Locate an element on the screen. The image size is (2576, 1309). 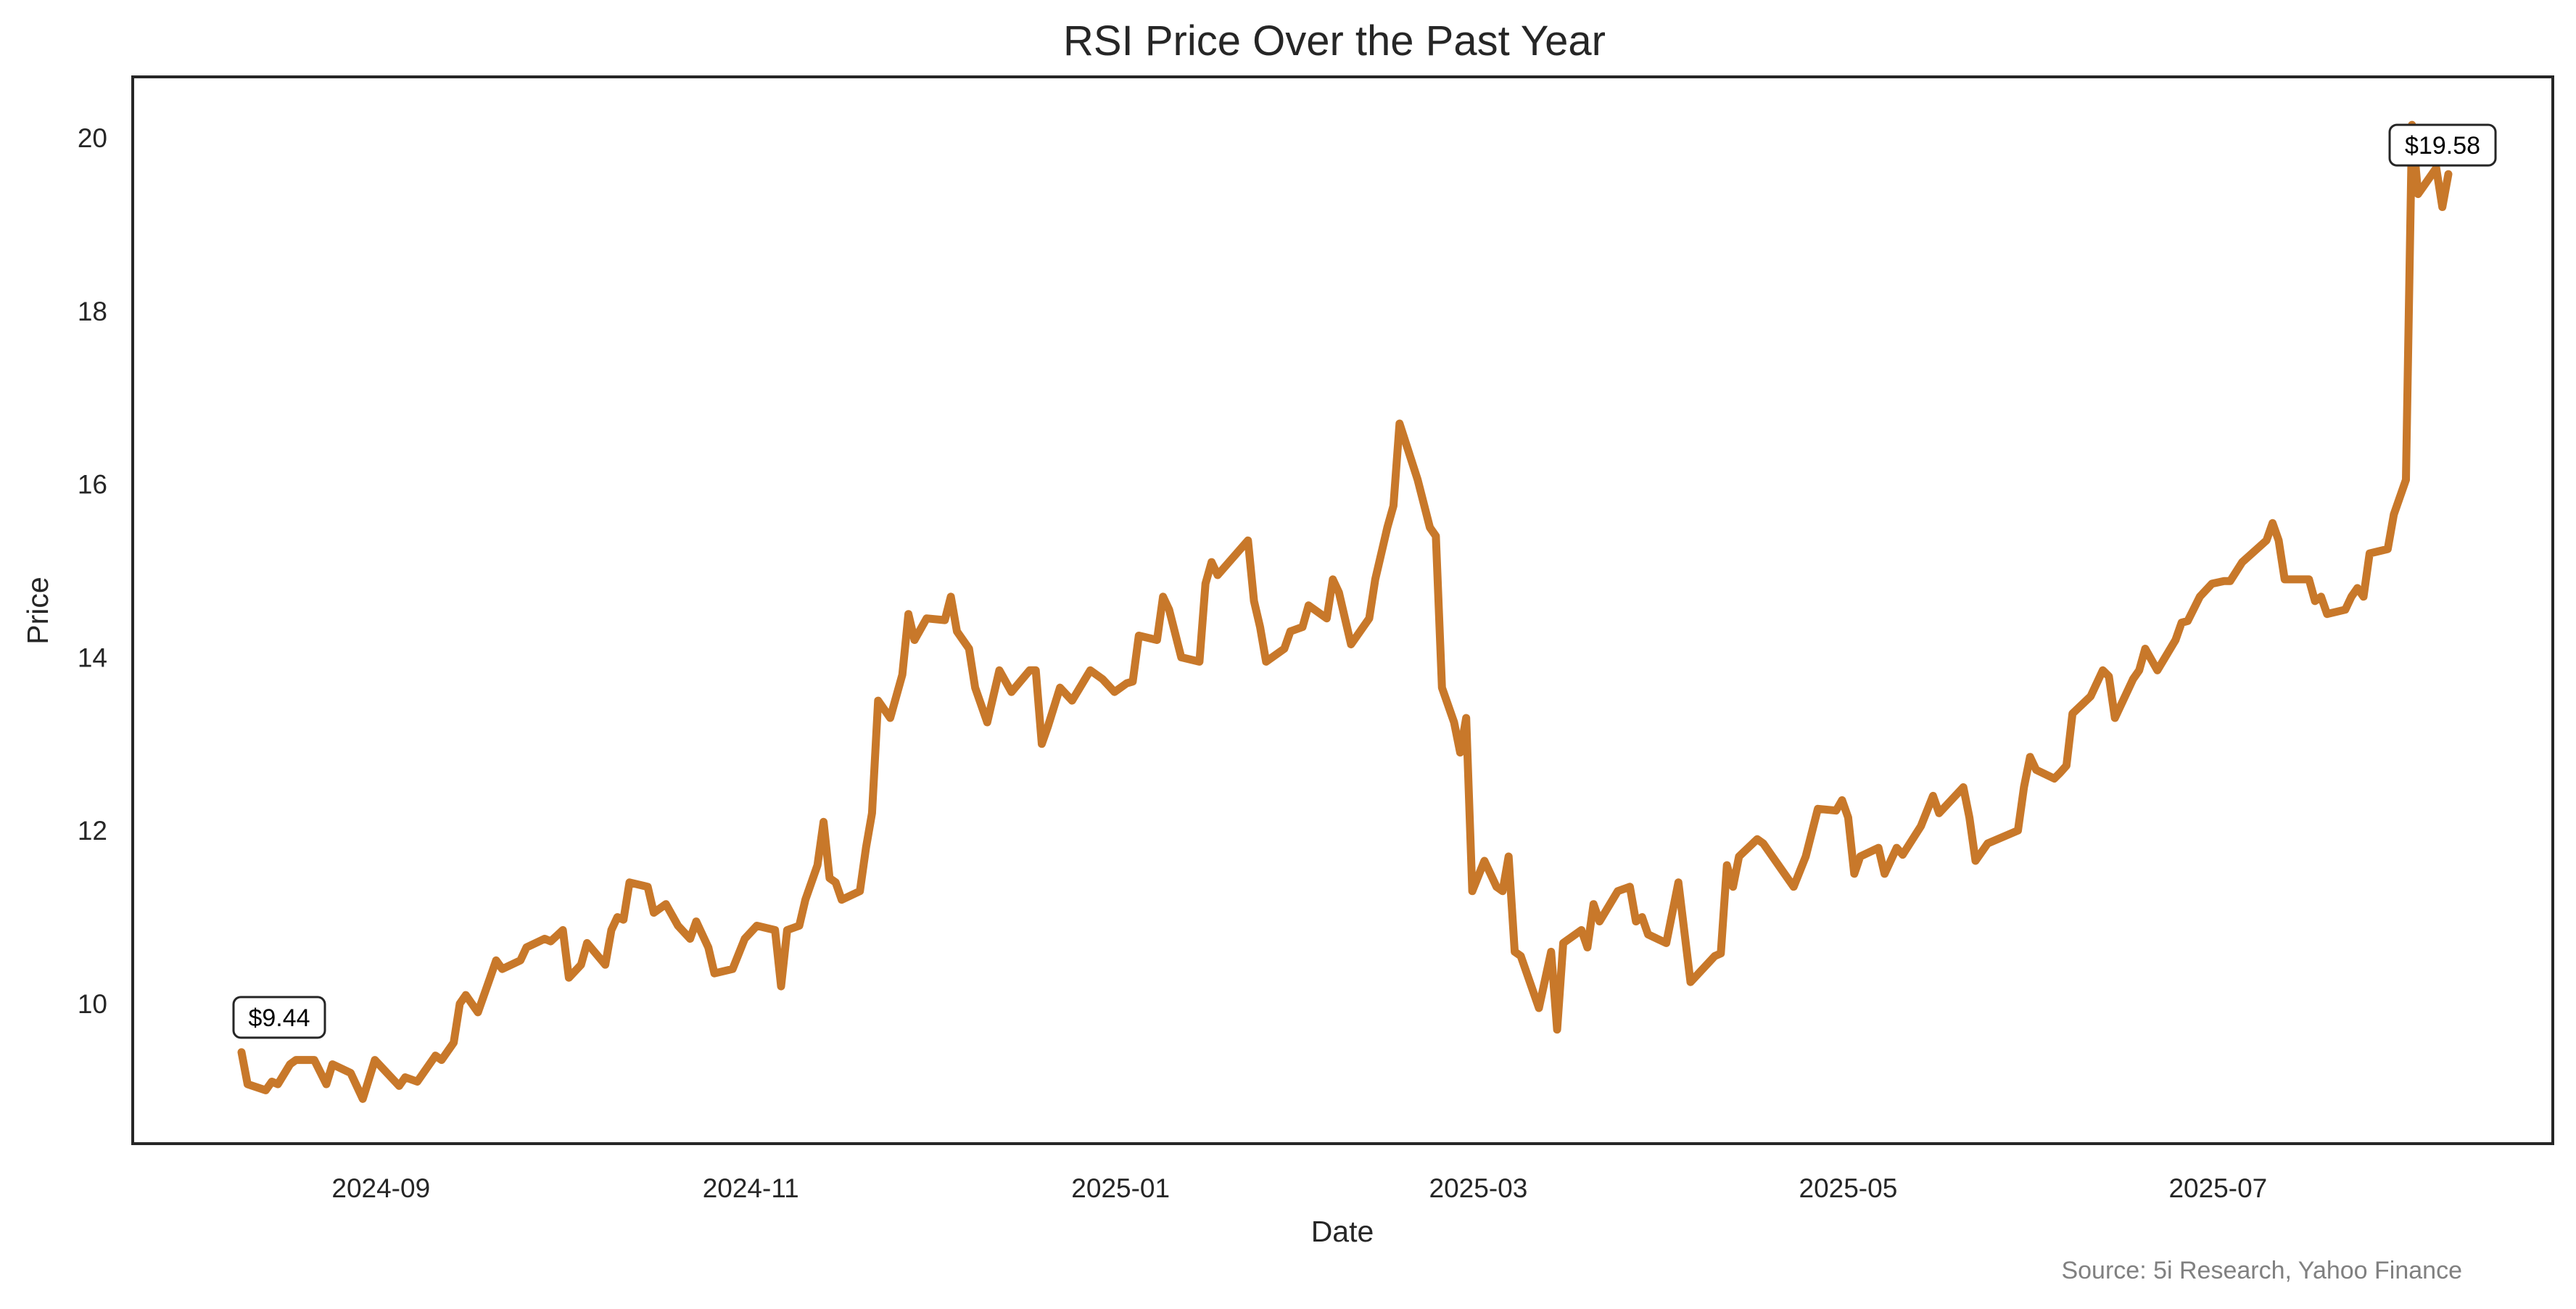
y-tick-label: 16 is located at coordinates (92, 485).